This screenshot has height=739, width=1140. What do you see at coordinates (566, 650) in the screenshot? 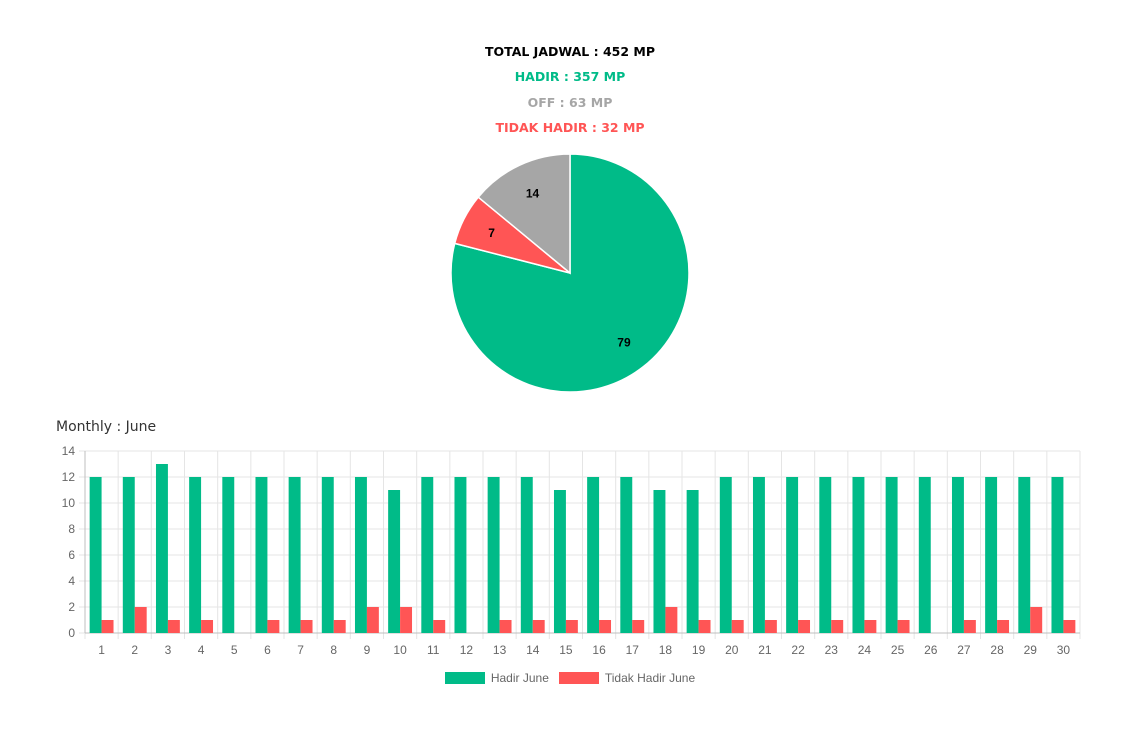
I see `x-tick-label: 15` at bounding box center [566, 650].